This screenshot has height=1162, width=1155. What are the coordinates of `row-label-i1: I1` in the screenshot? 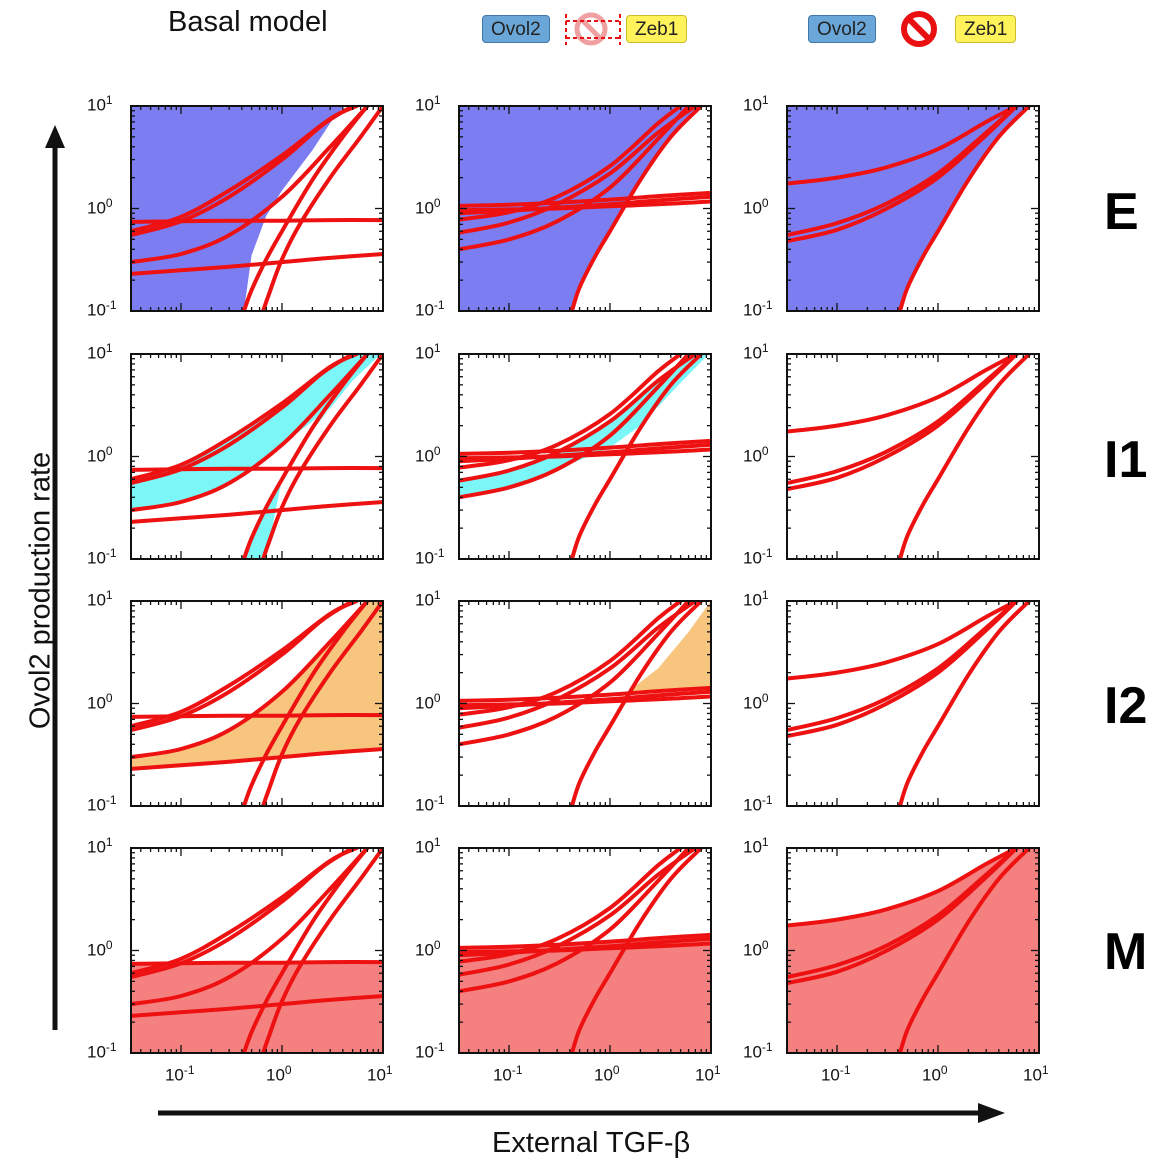 It's located at (1126, 460).